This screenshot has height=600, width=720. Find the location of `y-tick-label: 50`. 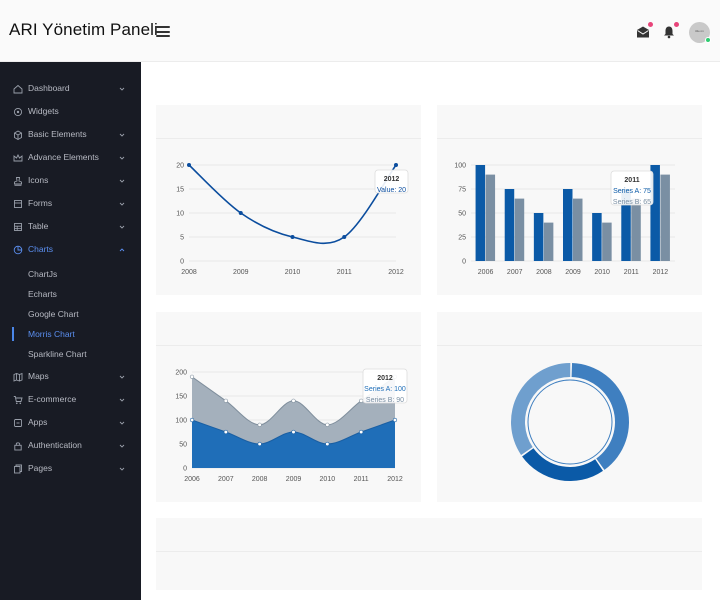

y-tick-label: 50 is located at coordinates (462, 214).